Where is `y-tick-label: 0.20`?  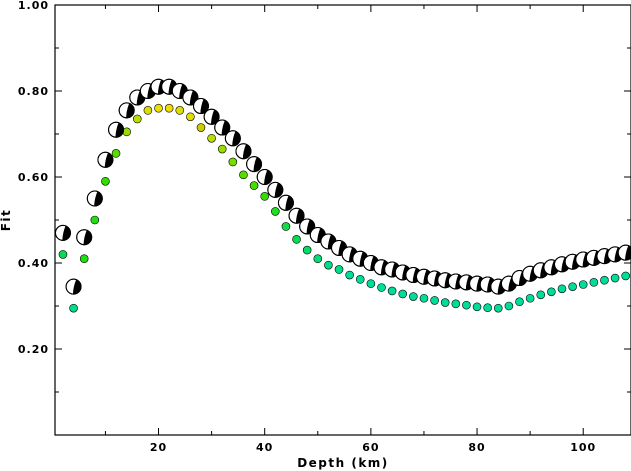
y-tick-label: 0.20 is located at coordinates (33, 349).